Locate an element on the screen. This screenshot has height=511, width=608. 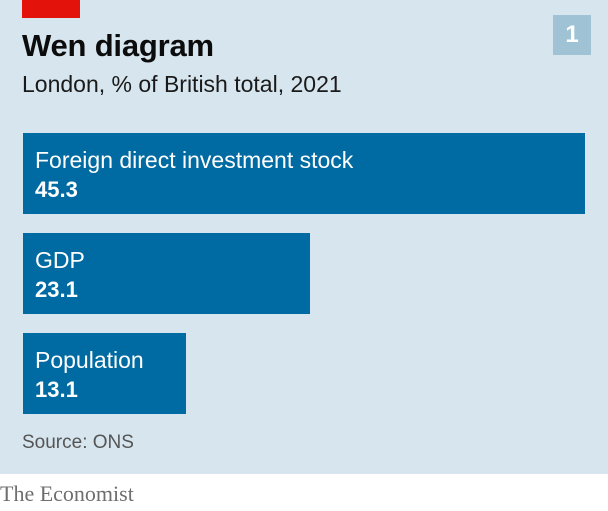
bar-category-label: Population is located at coordinates (89, 360).